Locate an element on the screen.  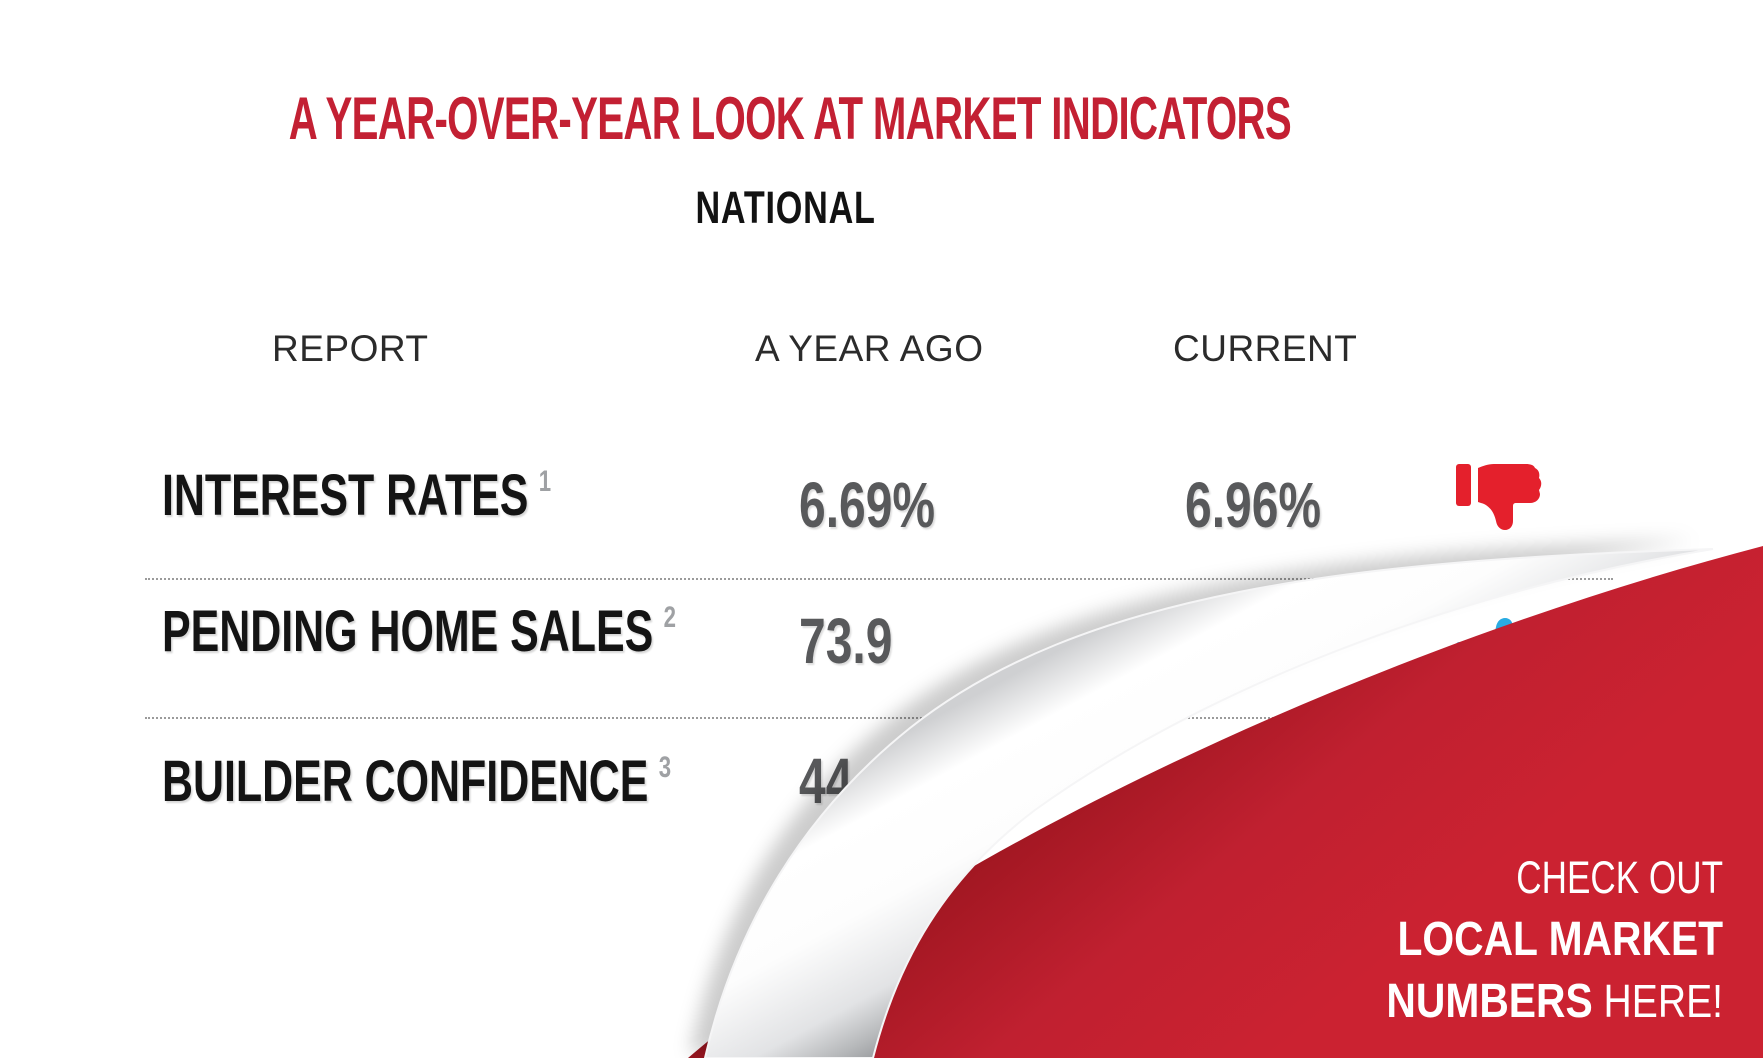
row-label-text: PENDING HOME SALES is located at coordinates (408, 631).